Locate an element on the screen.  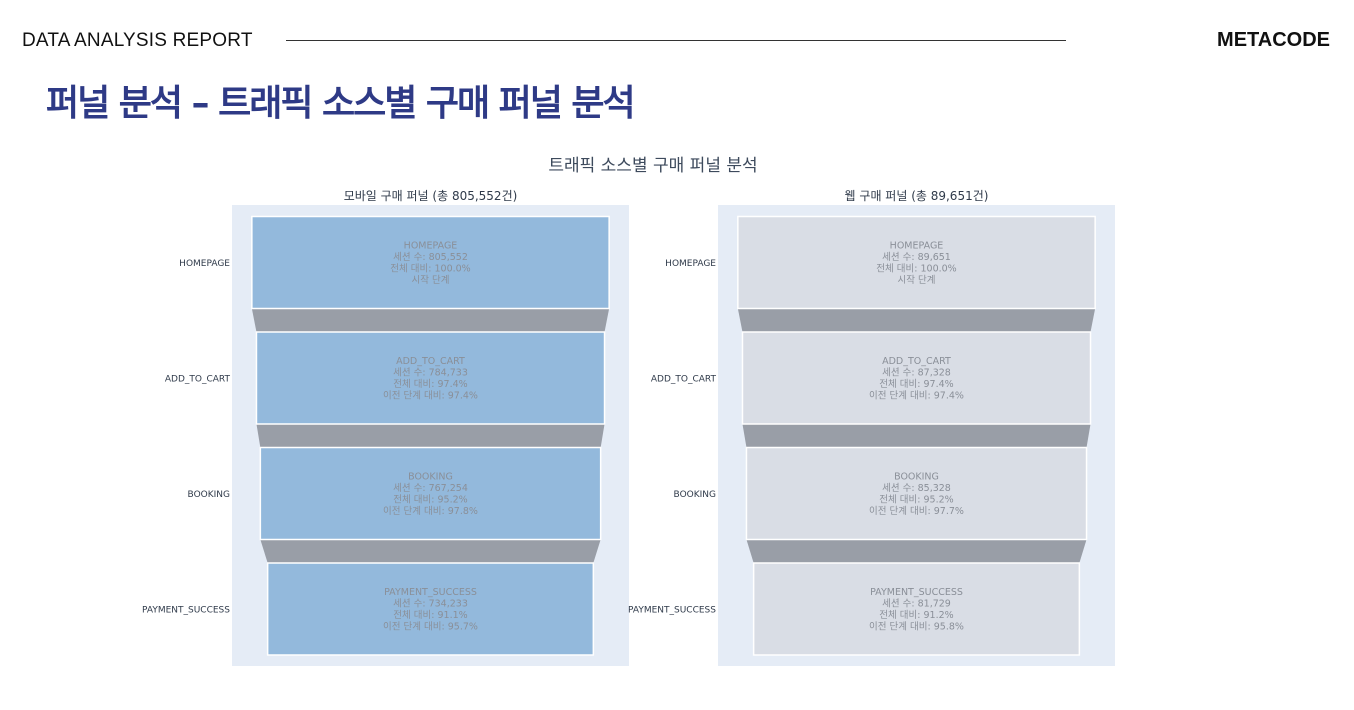
funnel-bar-mobile-homepage is located at coordinates (430, 262).